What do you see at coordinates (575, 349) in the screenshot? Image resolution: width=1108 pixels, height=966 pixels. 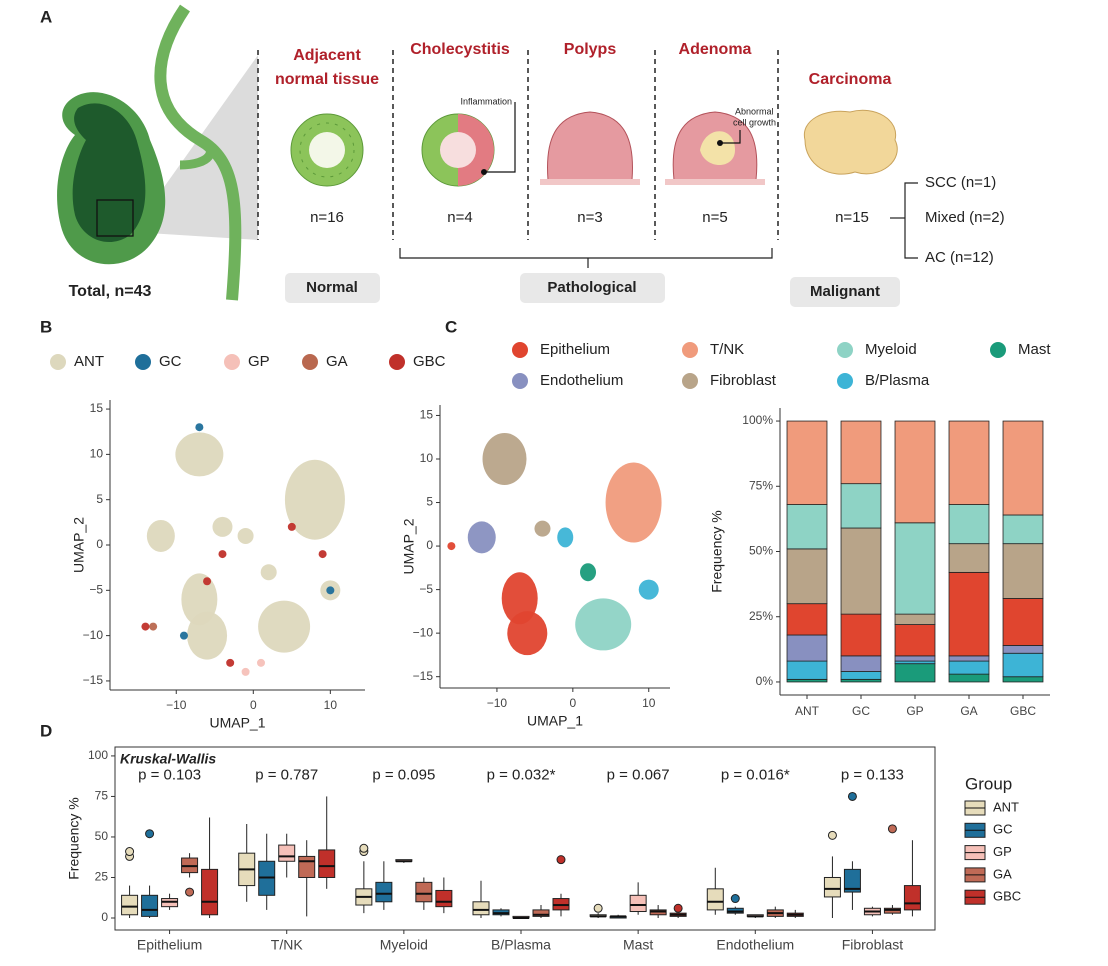 I see `legend-label: Epithelium` at bounding box center [575, 349].